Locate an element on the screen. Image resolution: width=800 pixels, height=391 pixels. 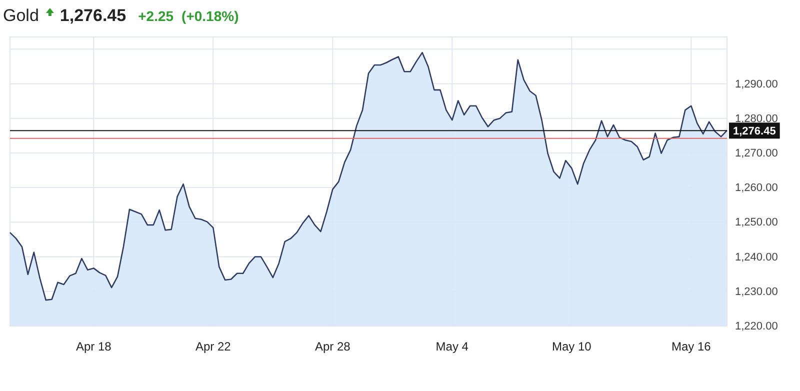
ref-line-label: 1,276.45 is located at coordinates (754, 132).